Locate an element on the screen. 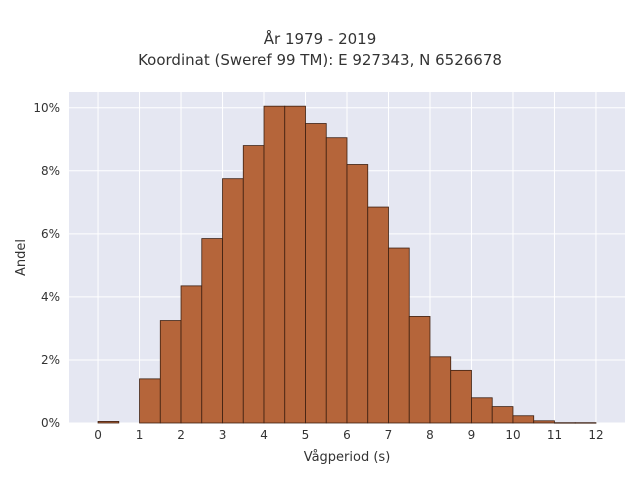  x-tick-label: 12 is located at coordinates (595, 435).